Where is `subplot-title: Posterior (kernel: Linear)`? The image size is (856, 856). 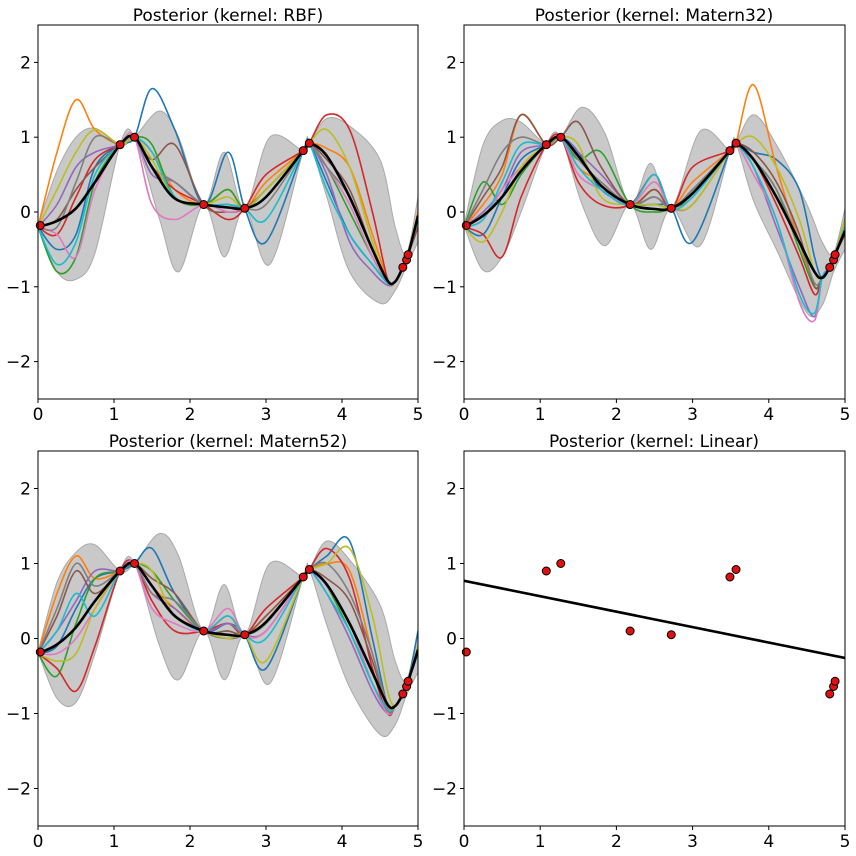 subplot-title: Posterior (kernel: Linear) is located at coordinates (654, 442).